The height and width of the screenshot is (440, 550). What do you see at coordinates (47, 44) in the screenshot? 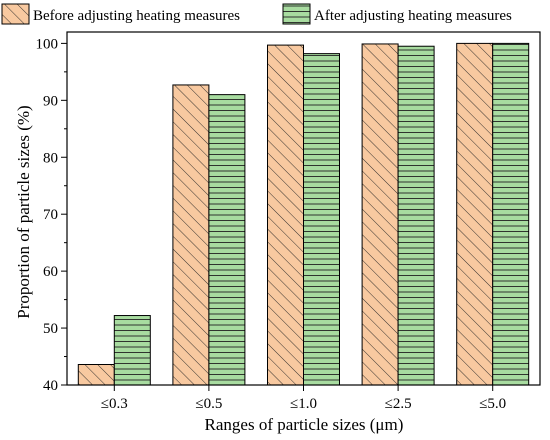
I see `y-tick-label-6: 100` at bounding box center [47, 44].